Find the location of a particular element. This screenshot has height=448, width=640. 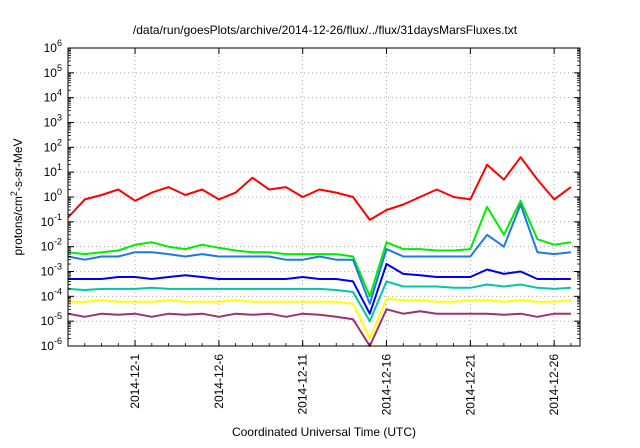

x-tick-label: 2014-12-1 is located at coordinates (135, 381).